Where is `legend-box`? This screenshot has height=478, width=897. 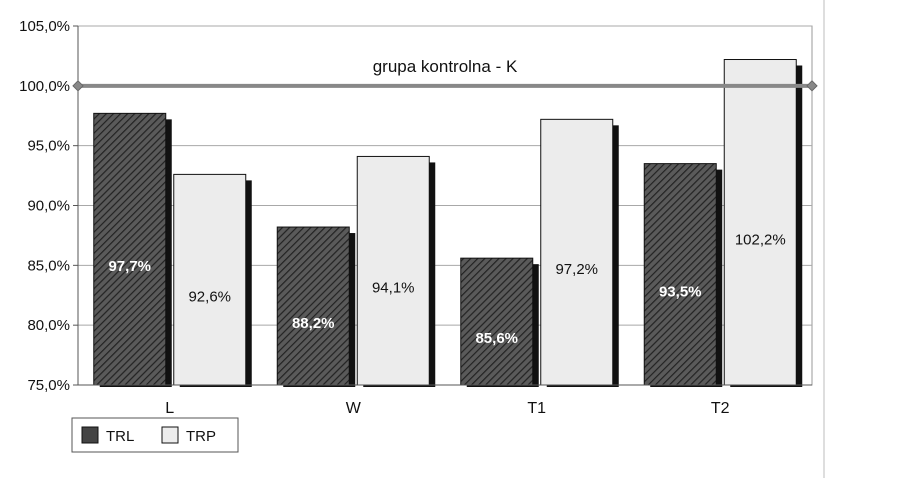 legend-box is located at coordinates (155, 435).